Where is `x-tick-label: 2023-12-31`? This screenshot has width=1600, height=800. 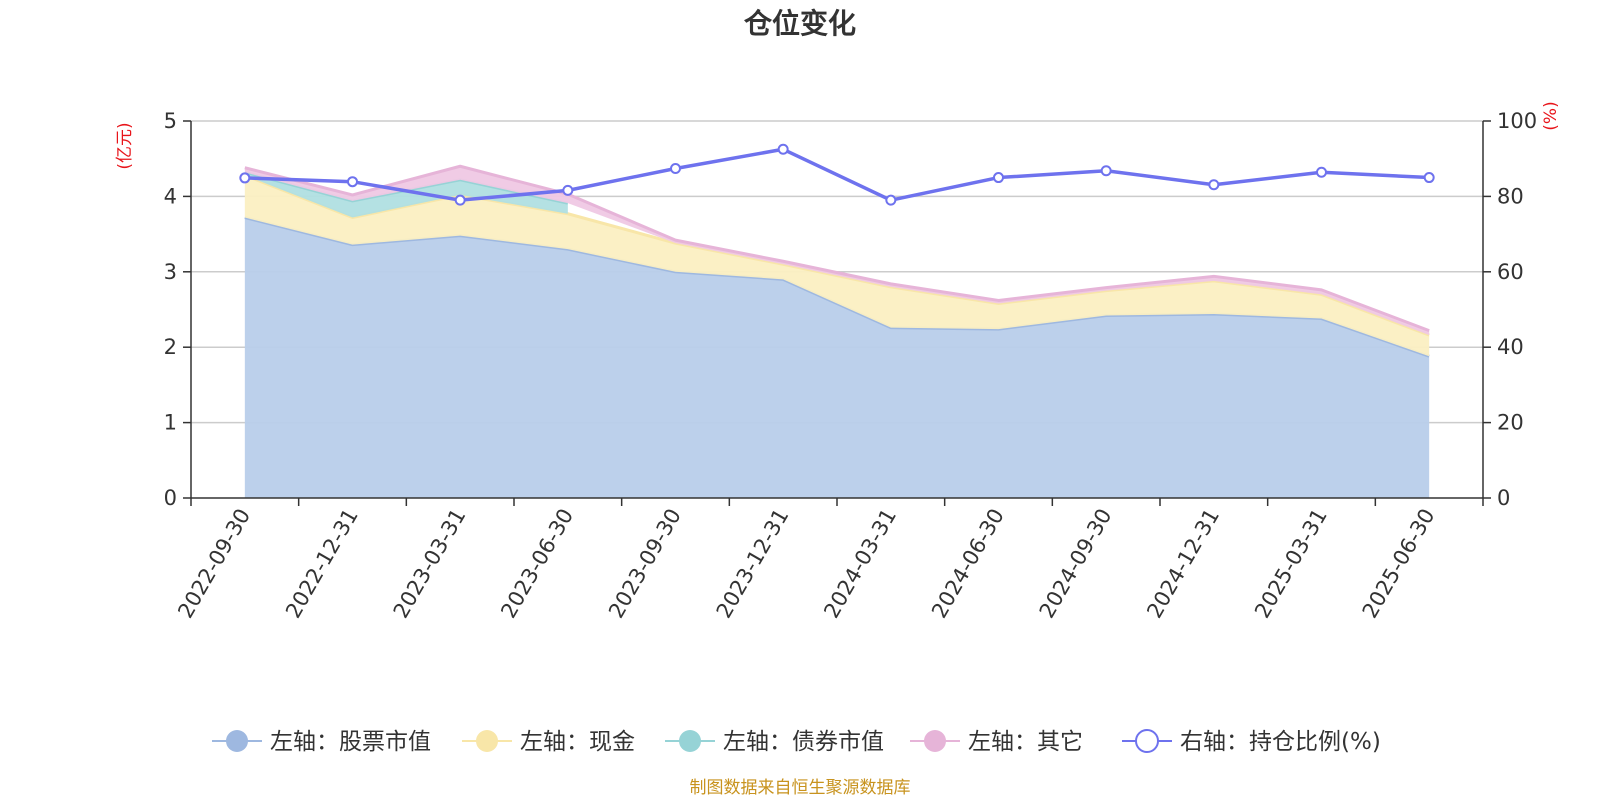
x-tick-label: 2023-12-31 is located at coordinates (753, 564).